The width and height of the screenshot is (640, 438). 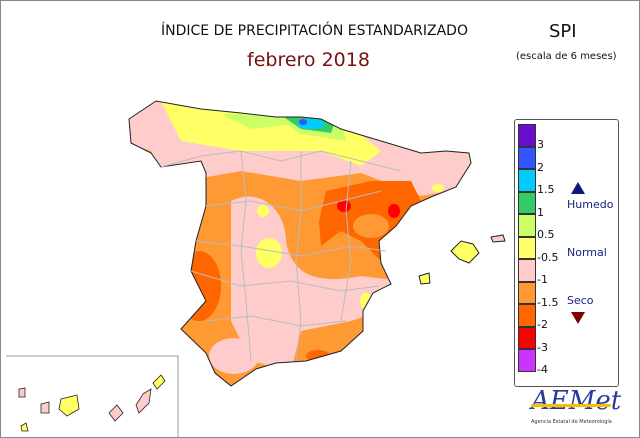 I want to click on canary-inset-frame, so click(x=92, y=396).